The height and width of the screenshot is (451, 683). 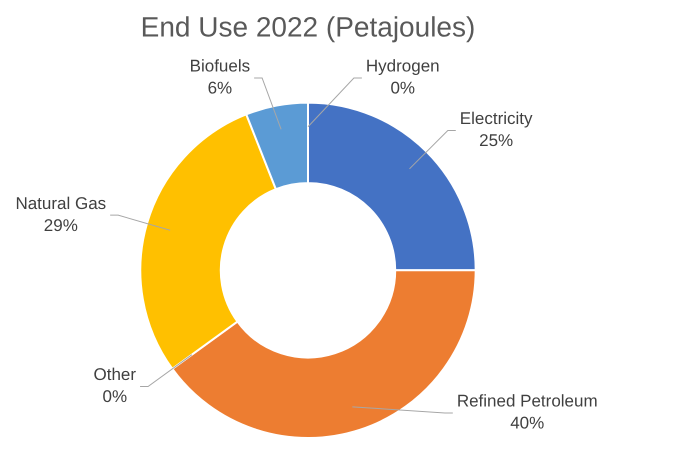 What do you see at coordinates (403, 66) in the screenshot?
I see `category-label: Hydrogen` at bounding box center [403, 66].